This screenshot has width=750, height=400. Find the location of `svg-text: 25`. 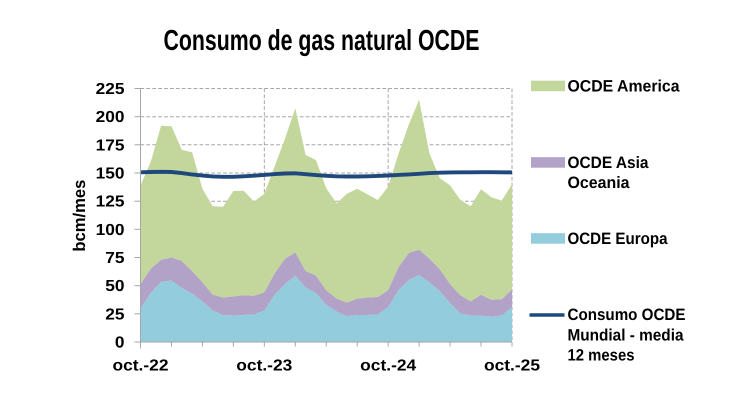

svg-text: 25 is located at coordinates (114, 314).